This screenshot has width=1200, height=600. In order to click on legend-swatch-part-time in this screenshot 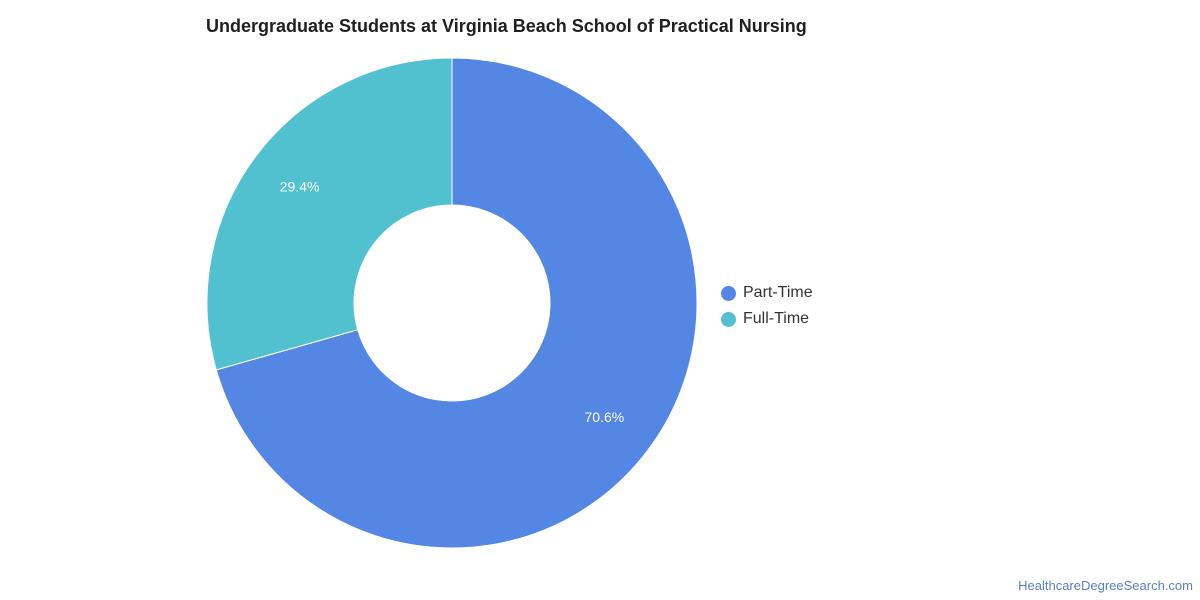, I will do `click(728, 293)`.